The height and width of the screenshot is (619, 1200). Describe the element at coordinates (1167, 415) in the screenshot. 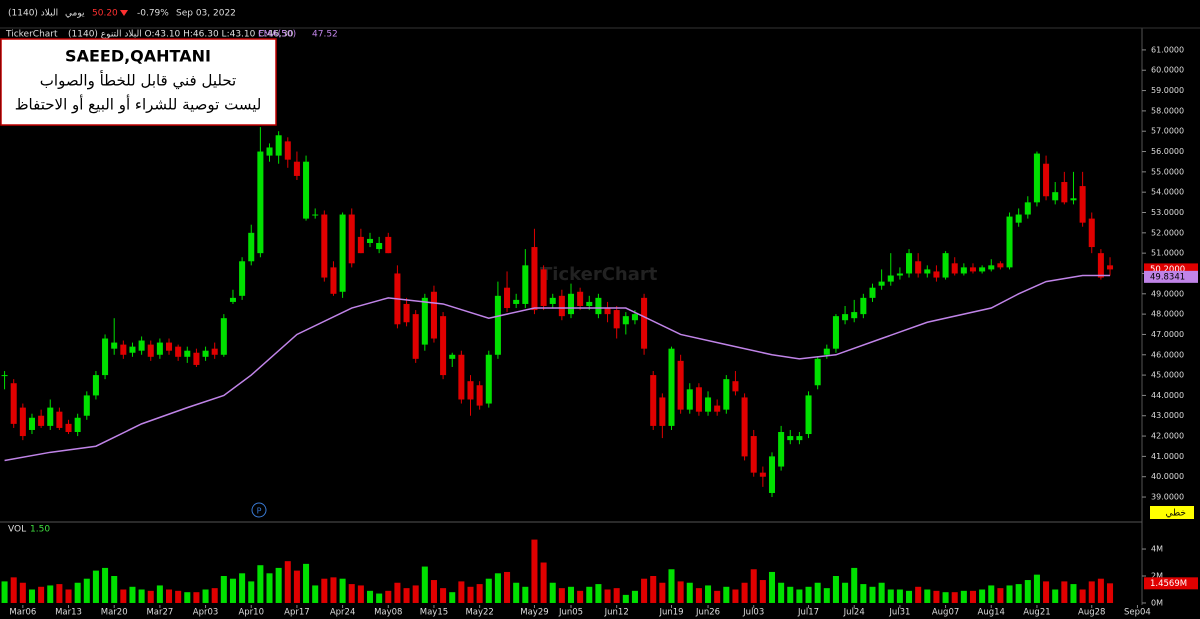

I see `y-tick-label: 43.0000` at that location.